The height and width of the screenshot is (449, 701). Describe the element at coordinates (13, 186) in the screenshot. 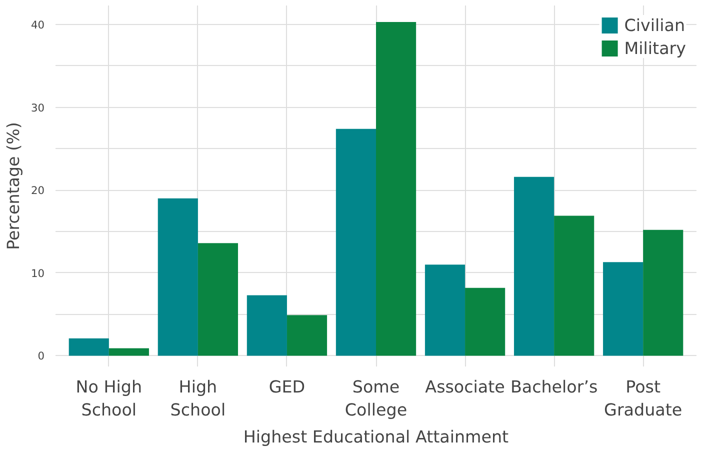

I see `y-axis-title: Percentage (%)` at that location.